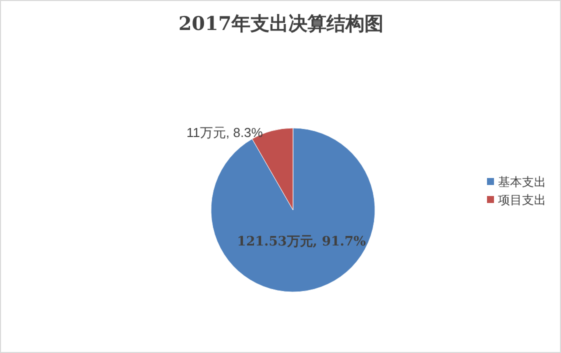  I want to click on legend-label: 项目支出, so click(522, 200).